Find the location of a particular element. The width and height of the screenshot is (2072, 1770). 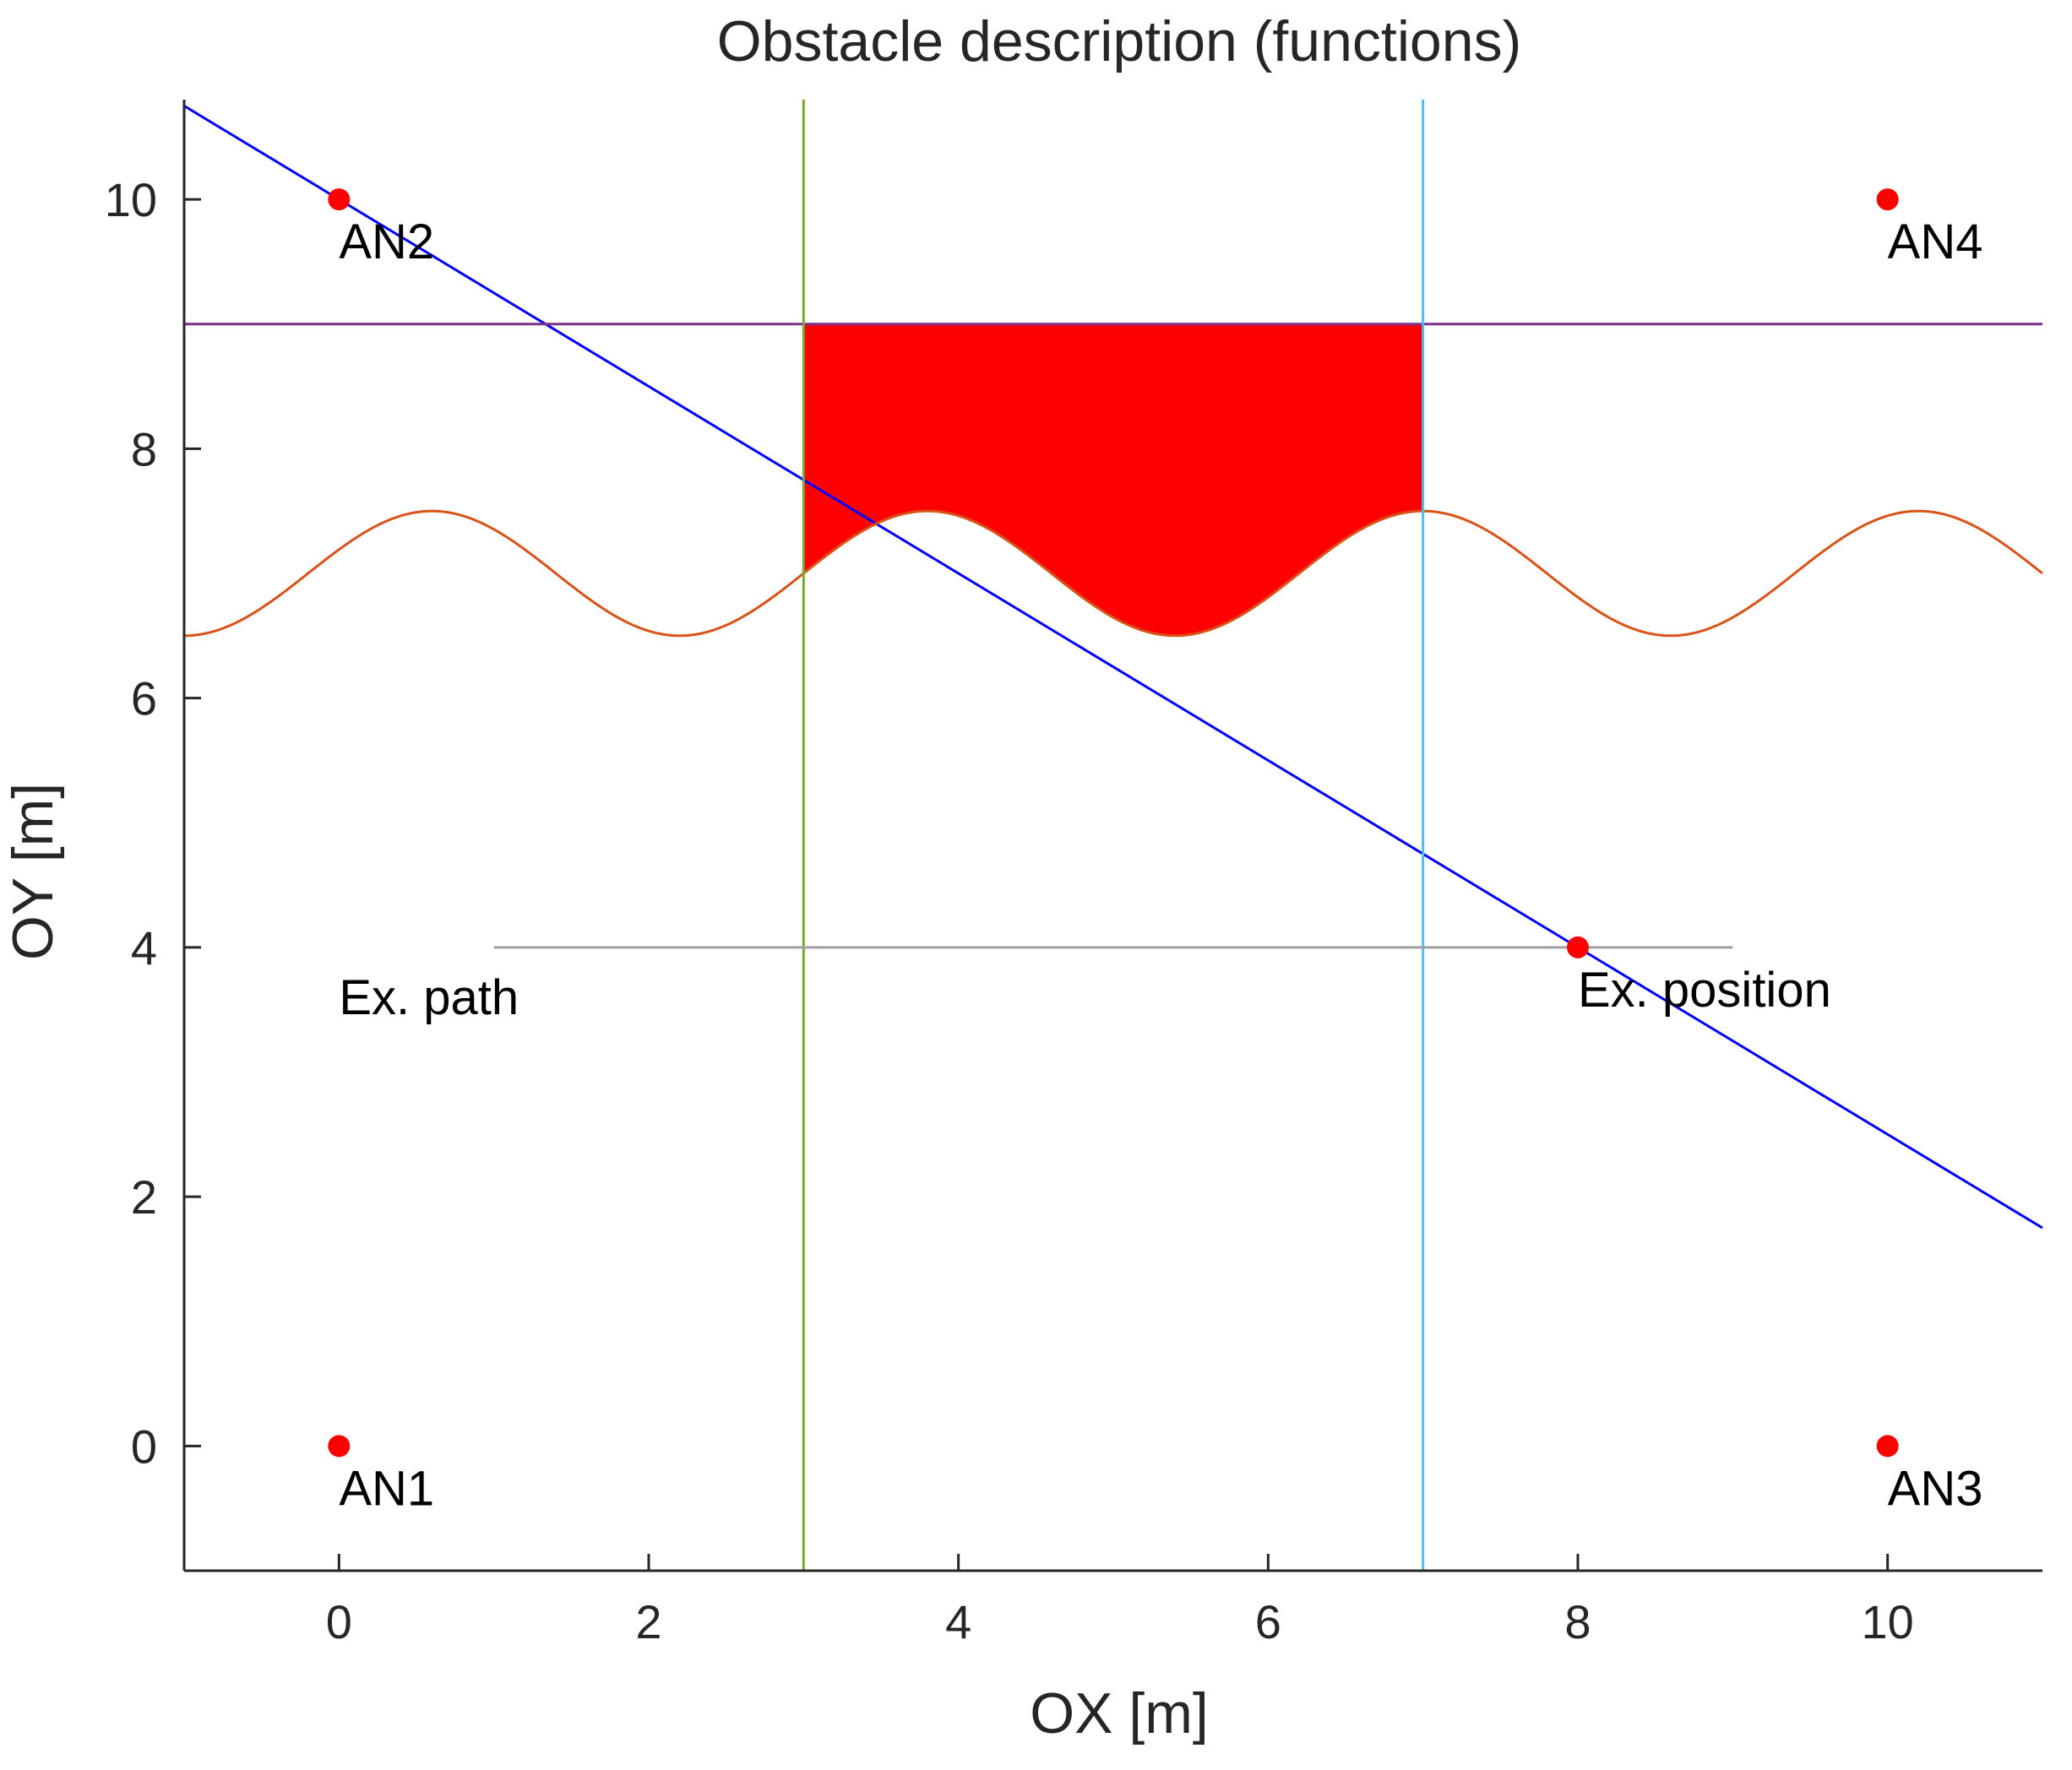

y-tick-label: 0 is located at coordinates (144, 1446).